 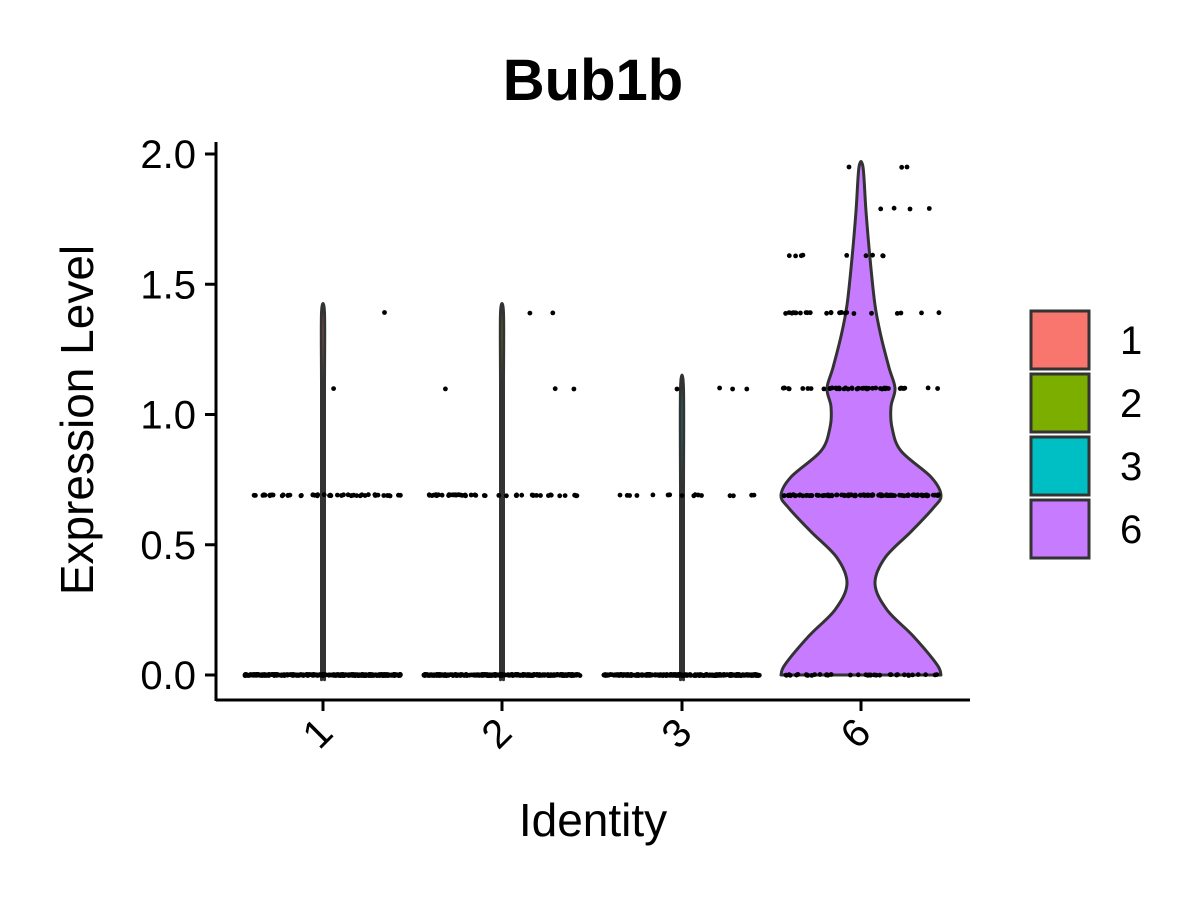 What do you see at coordinates (587, 728) in the screenshot?
I see `x-axis-ticks: 1 2 3 6` at bounding box center [587, 728].